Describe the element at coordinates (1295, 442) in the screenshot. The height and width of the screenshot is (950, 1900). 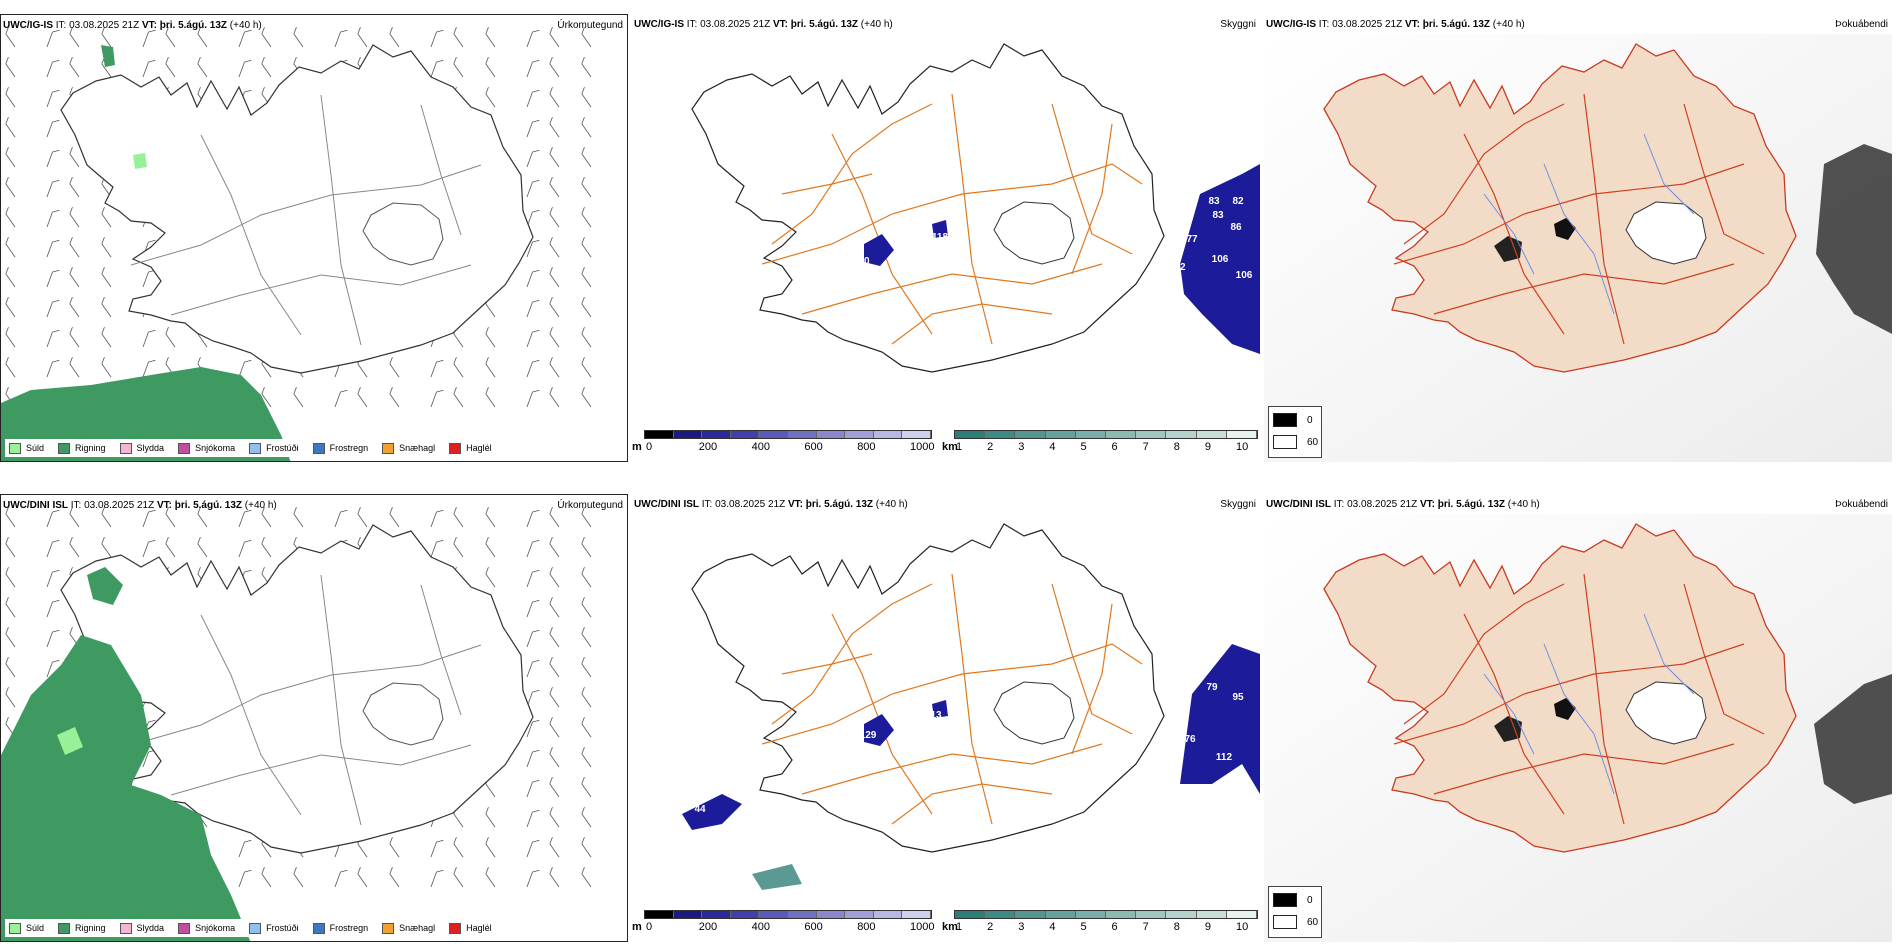
I see `fog-legend-row: 60` at that location.